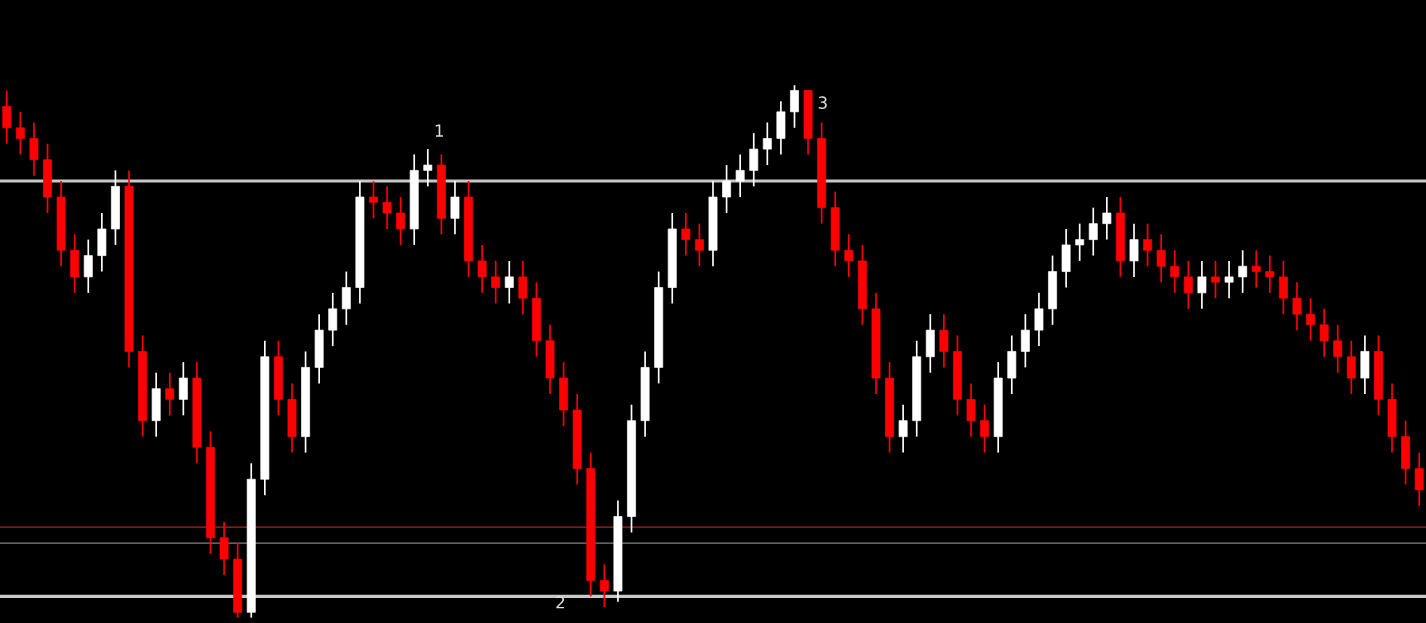 The height and width of the screenshot is (623, 1426). Describe the element at coordinates (560, 602) in the screenshot. I see `annotation: 2` at that location.